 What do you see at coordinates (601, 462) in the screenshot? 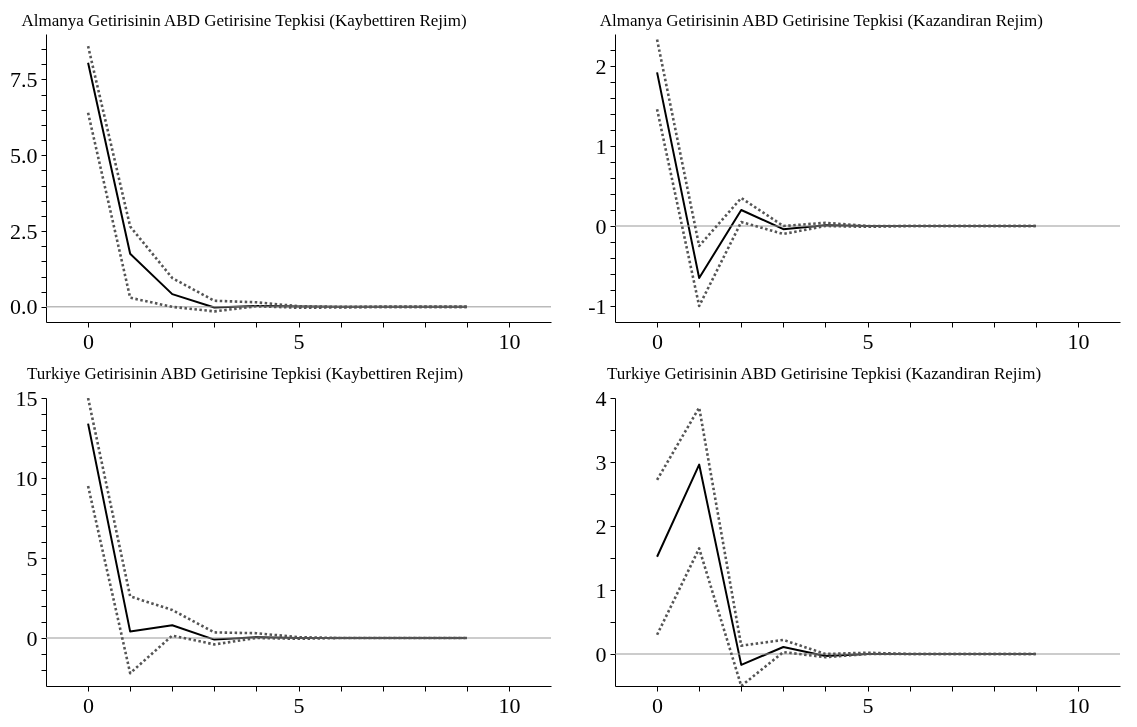
I see `y-tick-label: 3` at bounding box center [601, 462].